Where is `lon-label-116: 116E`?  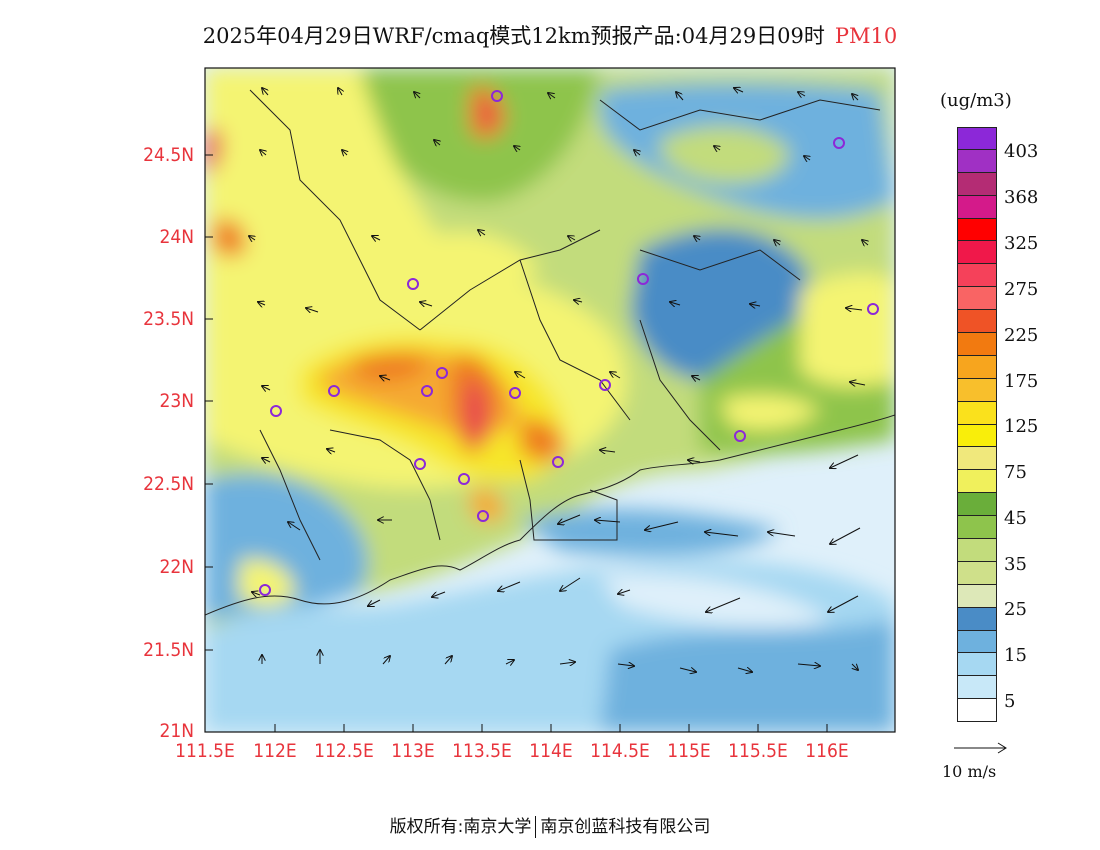 lon-label-116: 116E is located at coordinates (827, 751).